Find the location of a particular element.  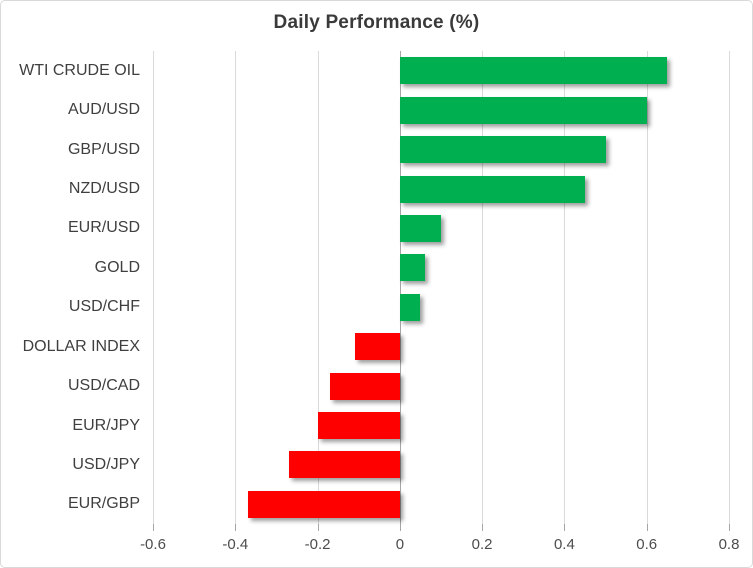

chart-title: Daily Performance (%) is located at coordinates (376, 22).